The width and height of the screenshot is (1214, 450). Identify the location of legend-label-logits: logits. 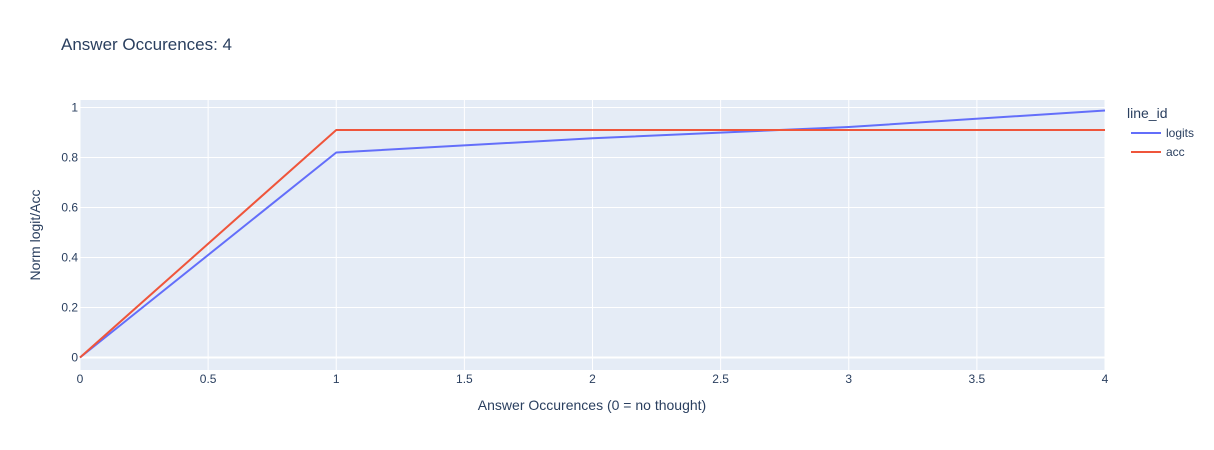
(1180, 133).